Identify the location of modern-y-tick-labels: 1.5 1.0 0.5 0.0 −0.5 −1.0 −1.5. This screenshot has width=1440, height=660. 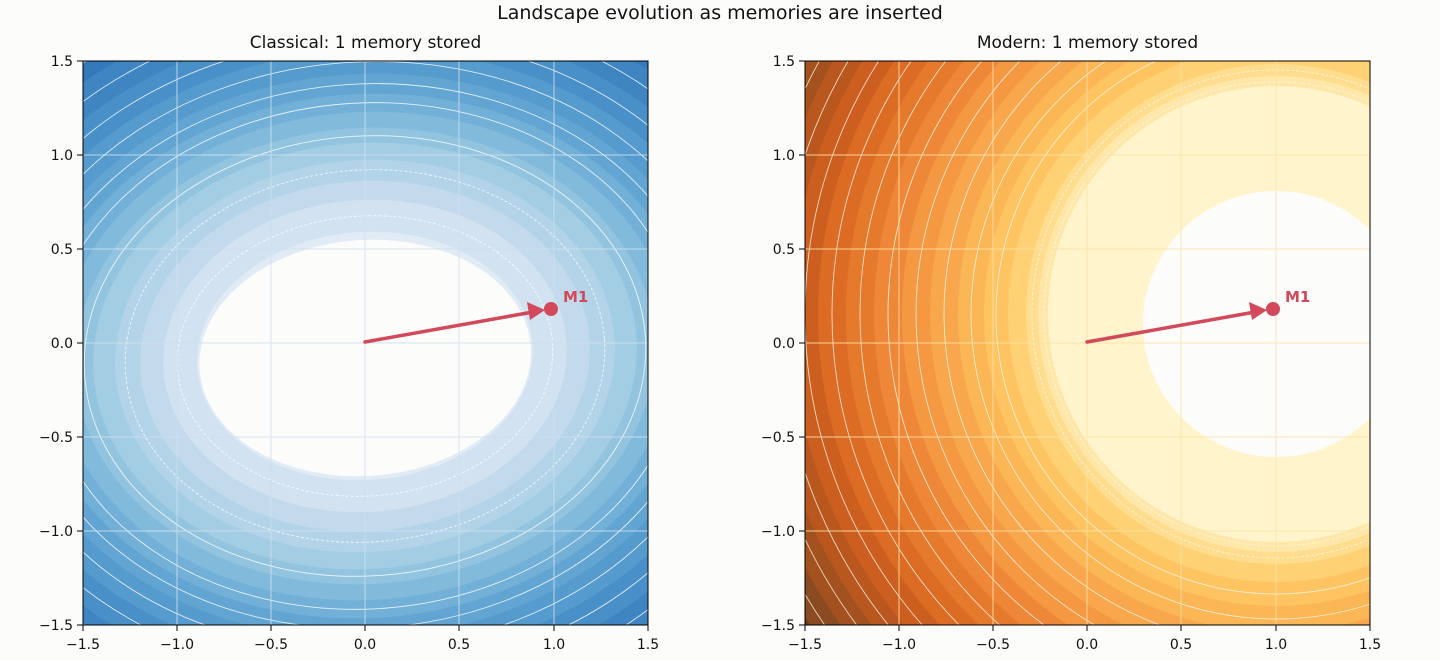
(778, 344).